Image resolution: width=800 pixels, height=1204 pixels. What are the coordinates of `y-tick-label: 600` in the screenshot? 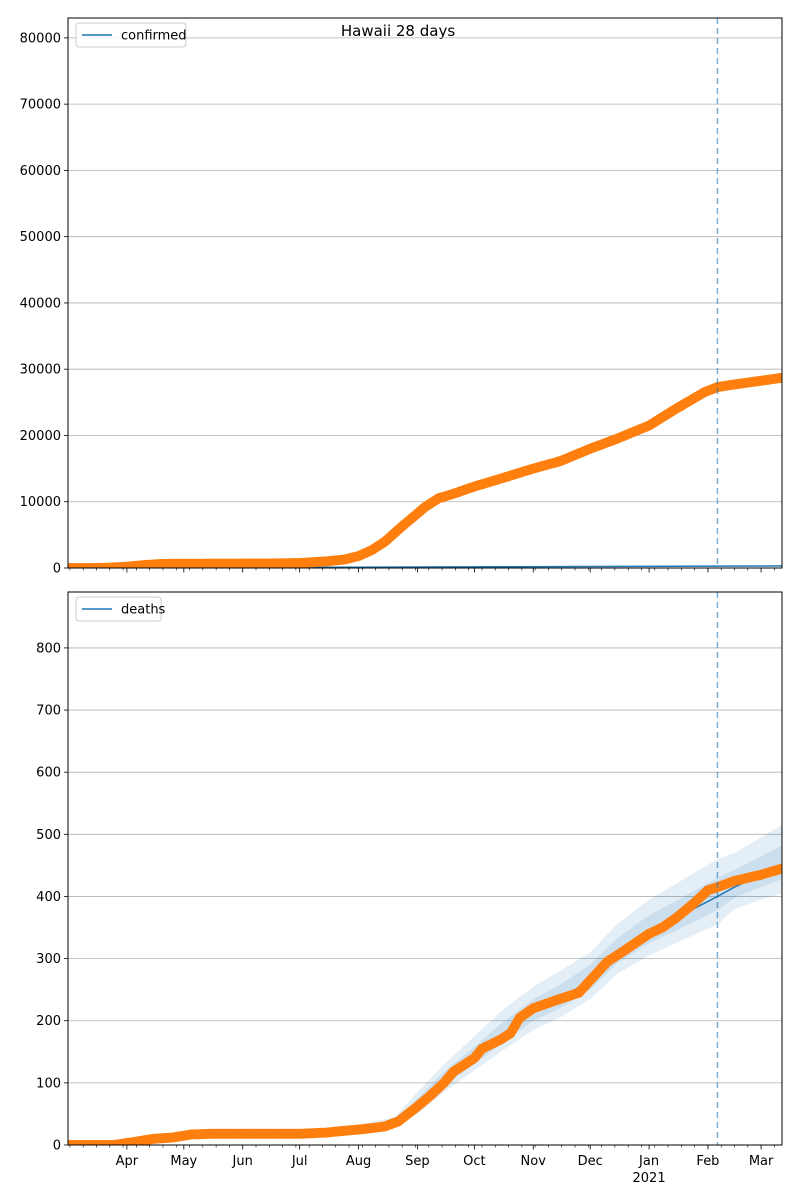 It's located at (48, 773).